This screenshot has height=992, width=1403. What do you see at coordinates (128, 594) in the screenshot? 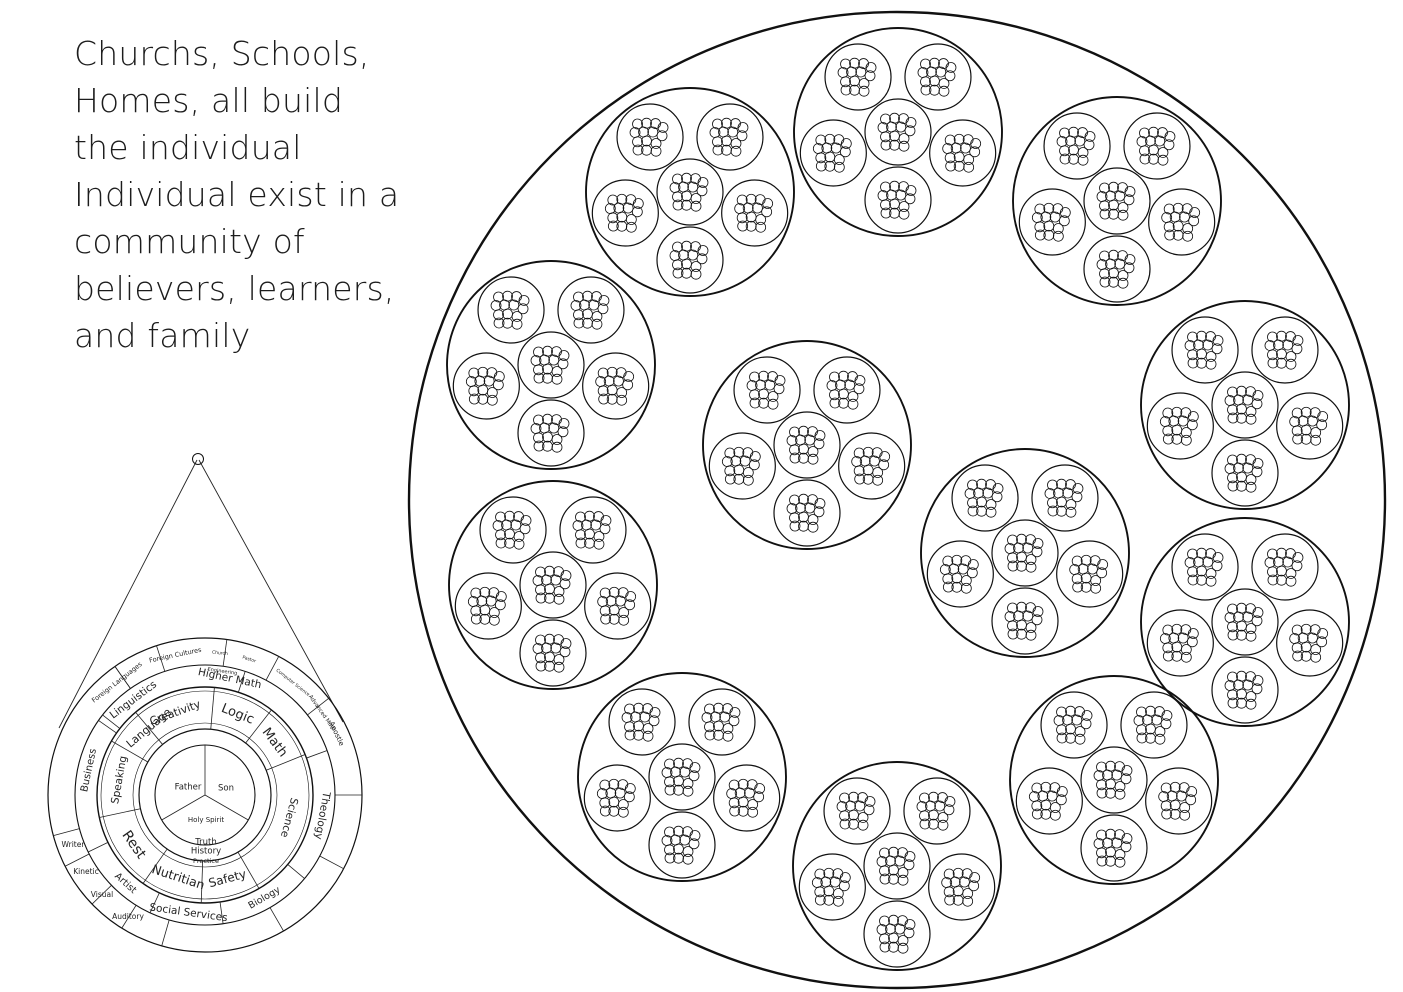
I see `tether-left-line` at bounding box center [128, 594].